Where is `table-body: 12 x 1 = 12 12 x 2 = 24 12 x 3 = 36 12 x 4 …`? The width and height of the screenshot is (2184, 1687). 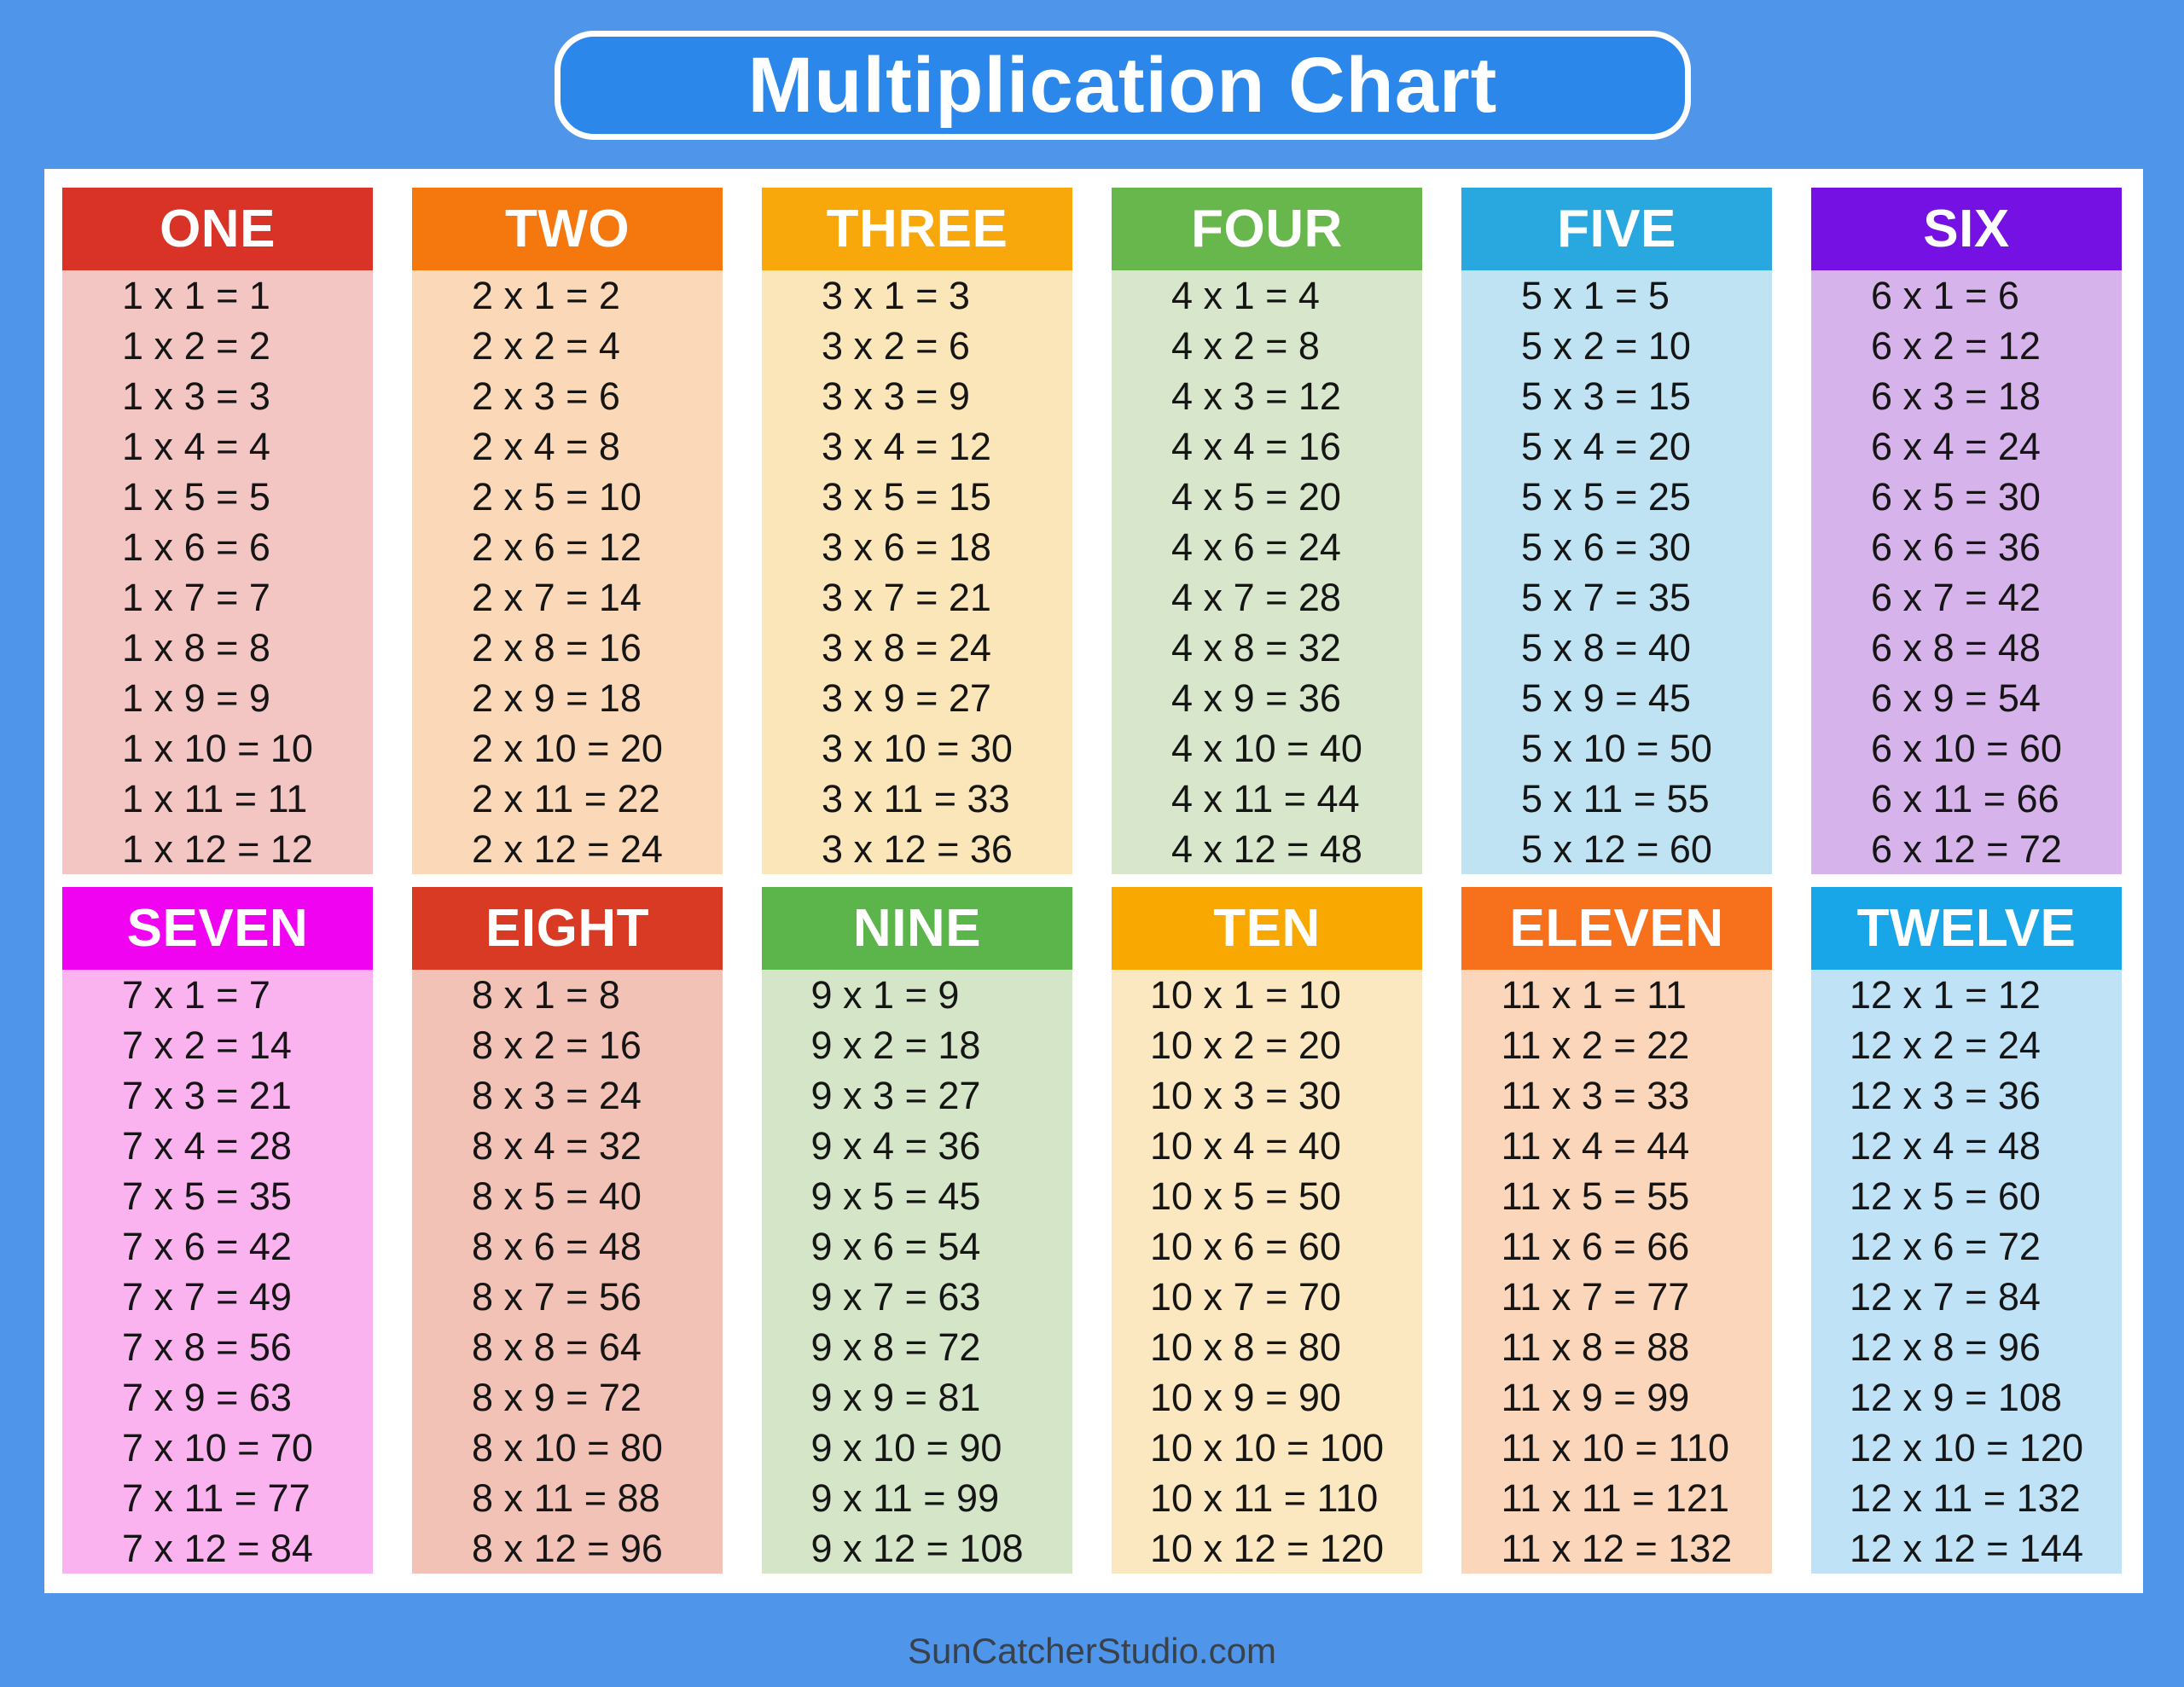 table-body: 12 x 1 = 12 12 x 2 = 24 12 x 3 = 36 12 x 4 … is located at coordinates (1967, 1272).